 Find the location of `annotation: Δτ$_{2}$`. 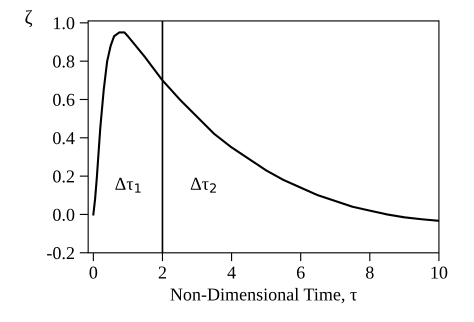

annotation: Δτ$_{2}$ is located at coordinates (203, 185).